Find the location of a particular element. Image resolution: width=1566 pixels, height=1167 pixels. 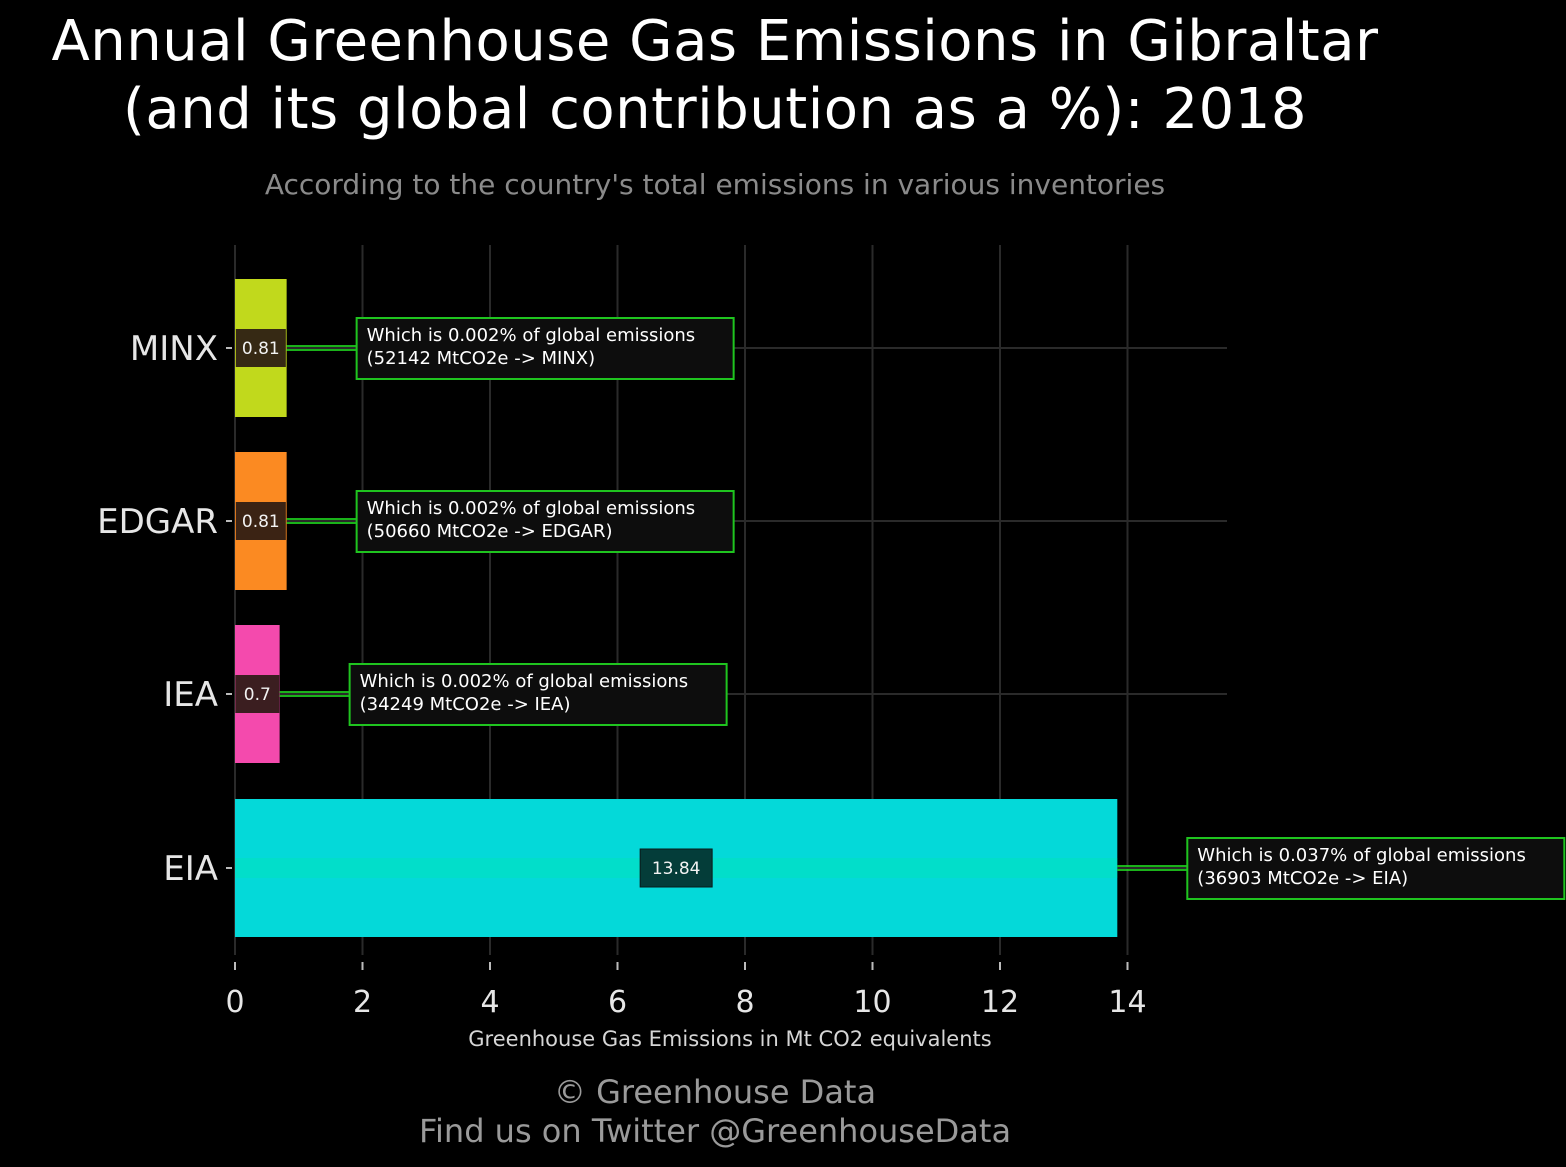

x-tick-label: 14 is located at coordinates (1127, 1002).